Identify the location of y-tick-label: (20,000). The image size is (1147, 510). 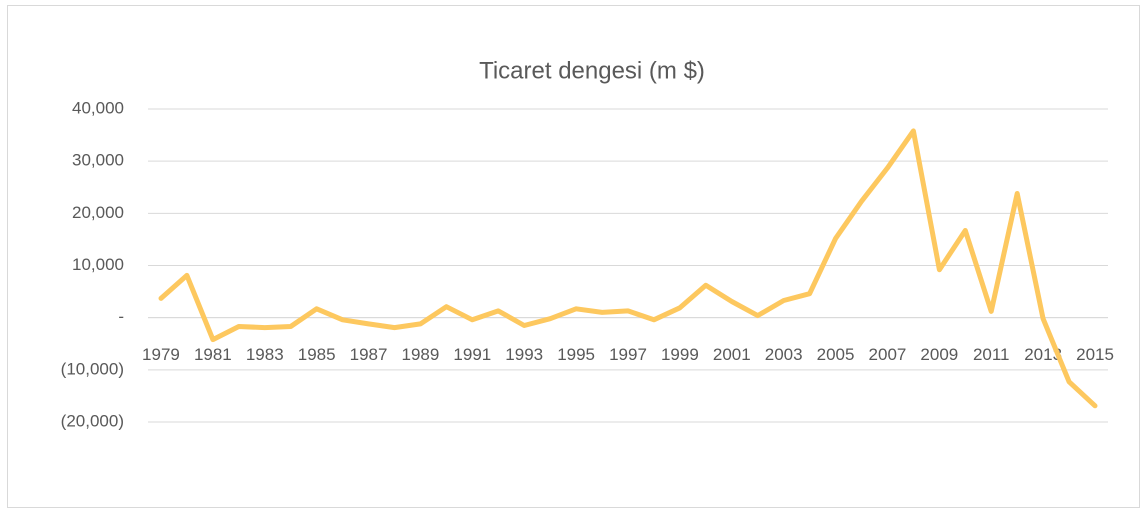
(92, 420).